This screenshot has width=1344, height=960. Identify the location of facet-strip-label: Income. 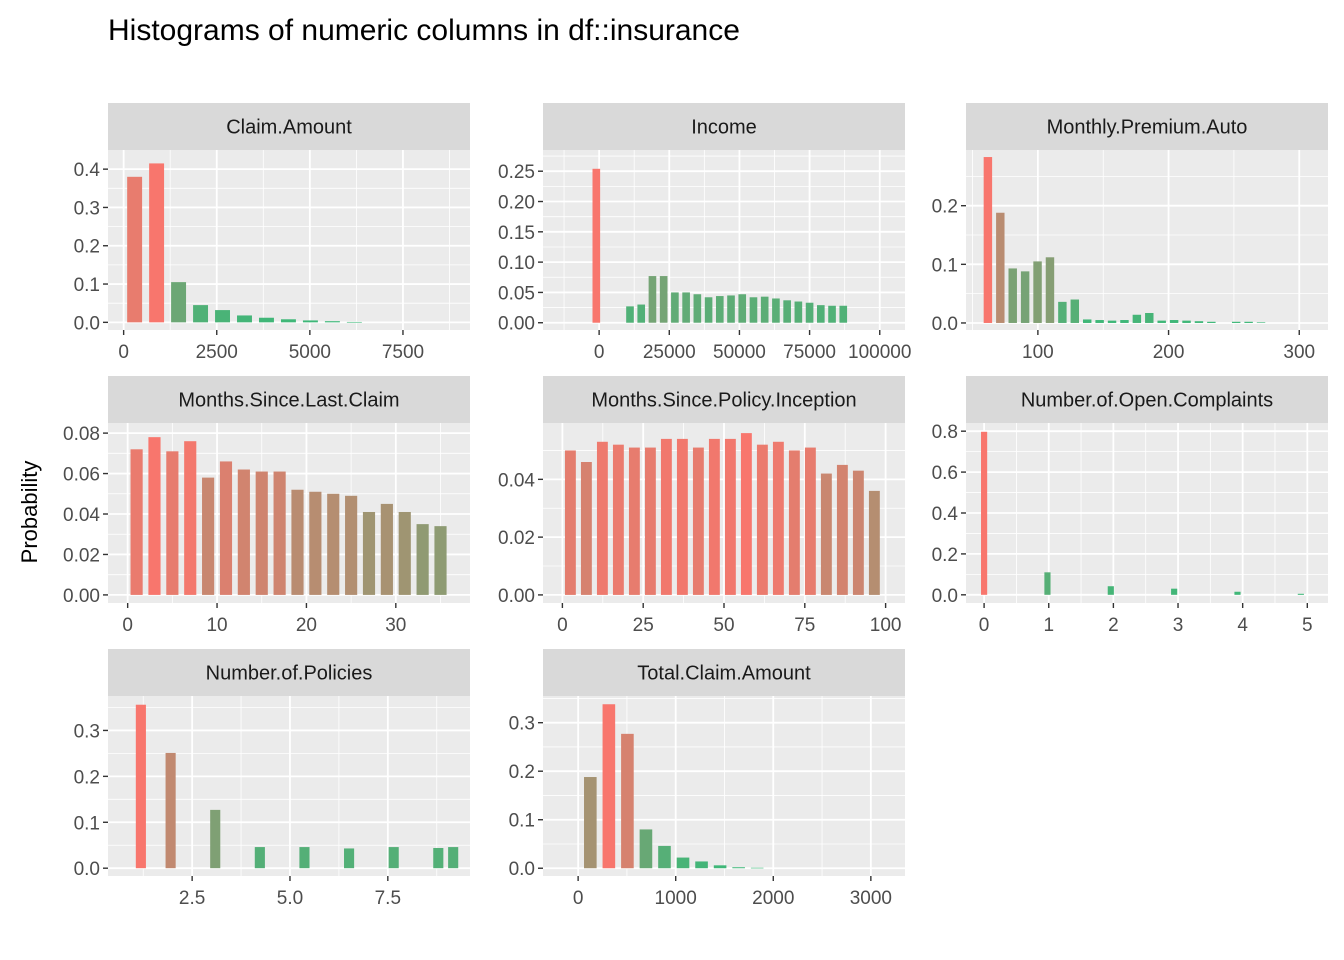
(724, 128).